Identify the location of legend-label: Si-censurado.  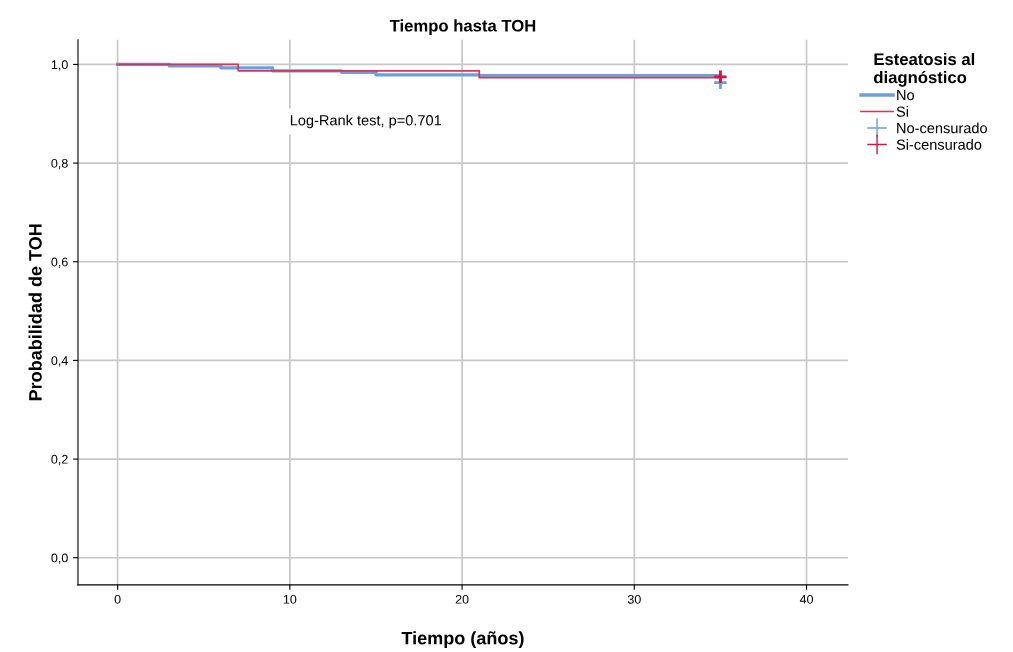
(939, 144).